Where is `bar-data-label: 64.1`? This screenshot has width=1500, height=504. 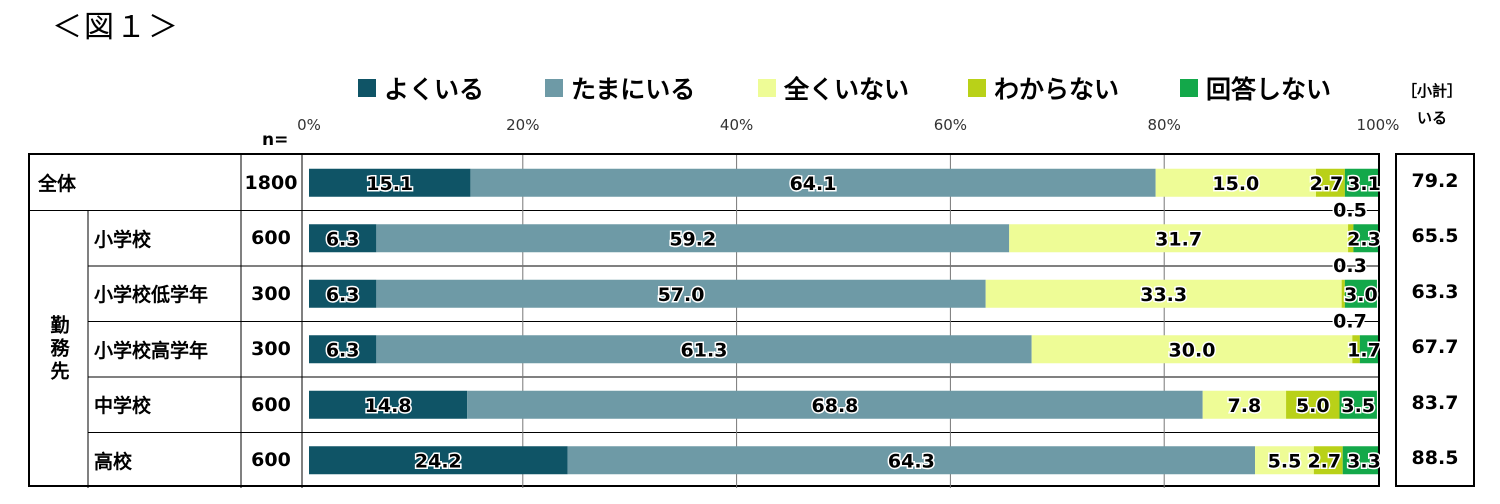
bar-data-label: 64.1 is located at coordinates (813, 184).